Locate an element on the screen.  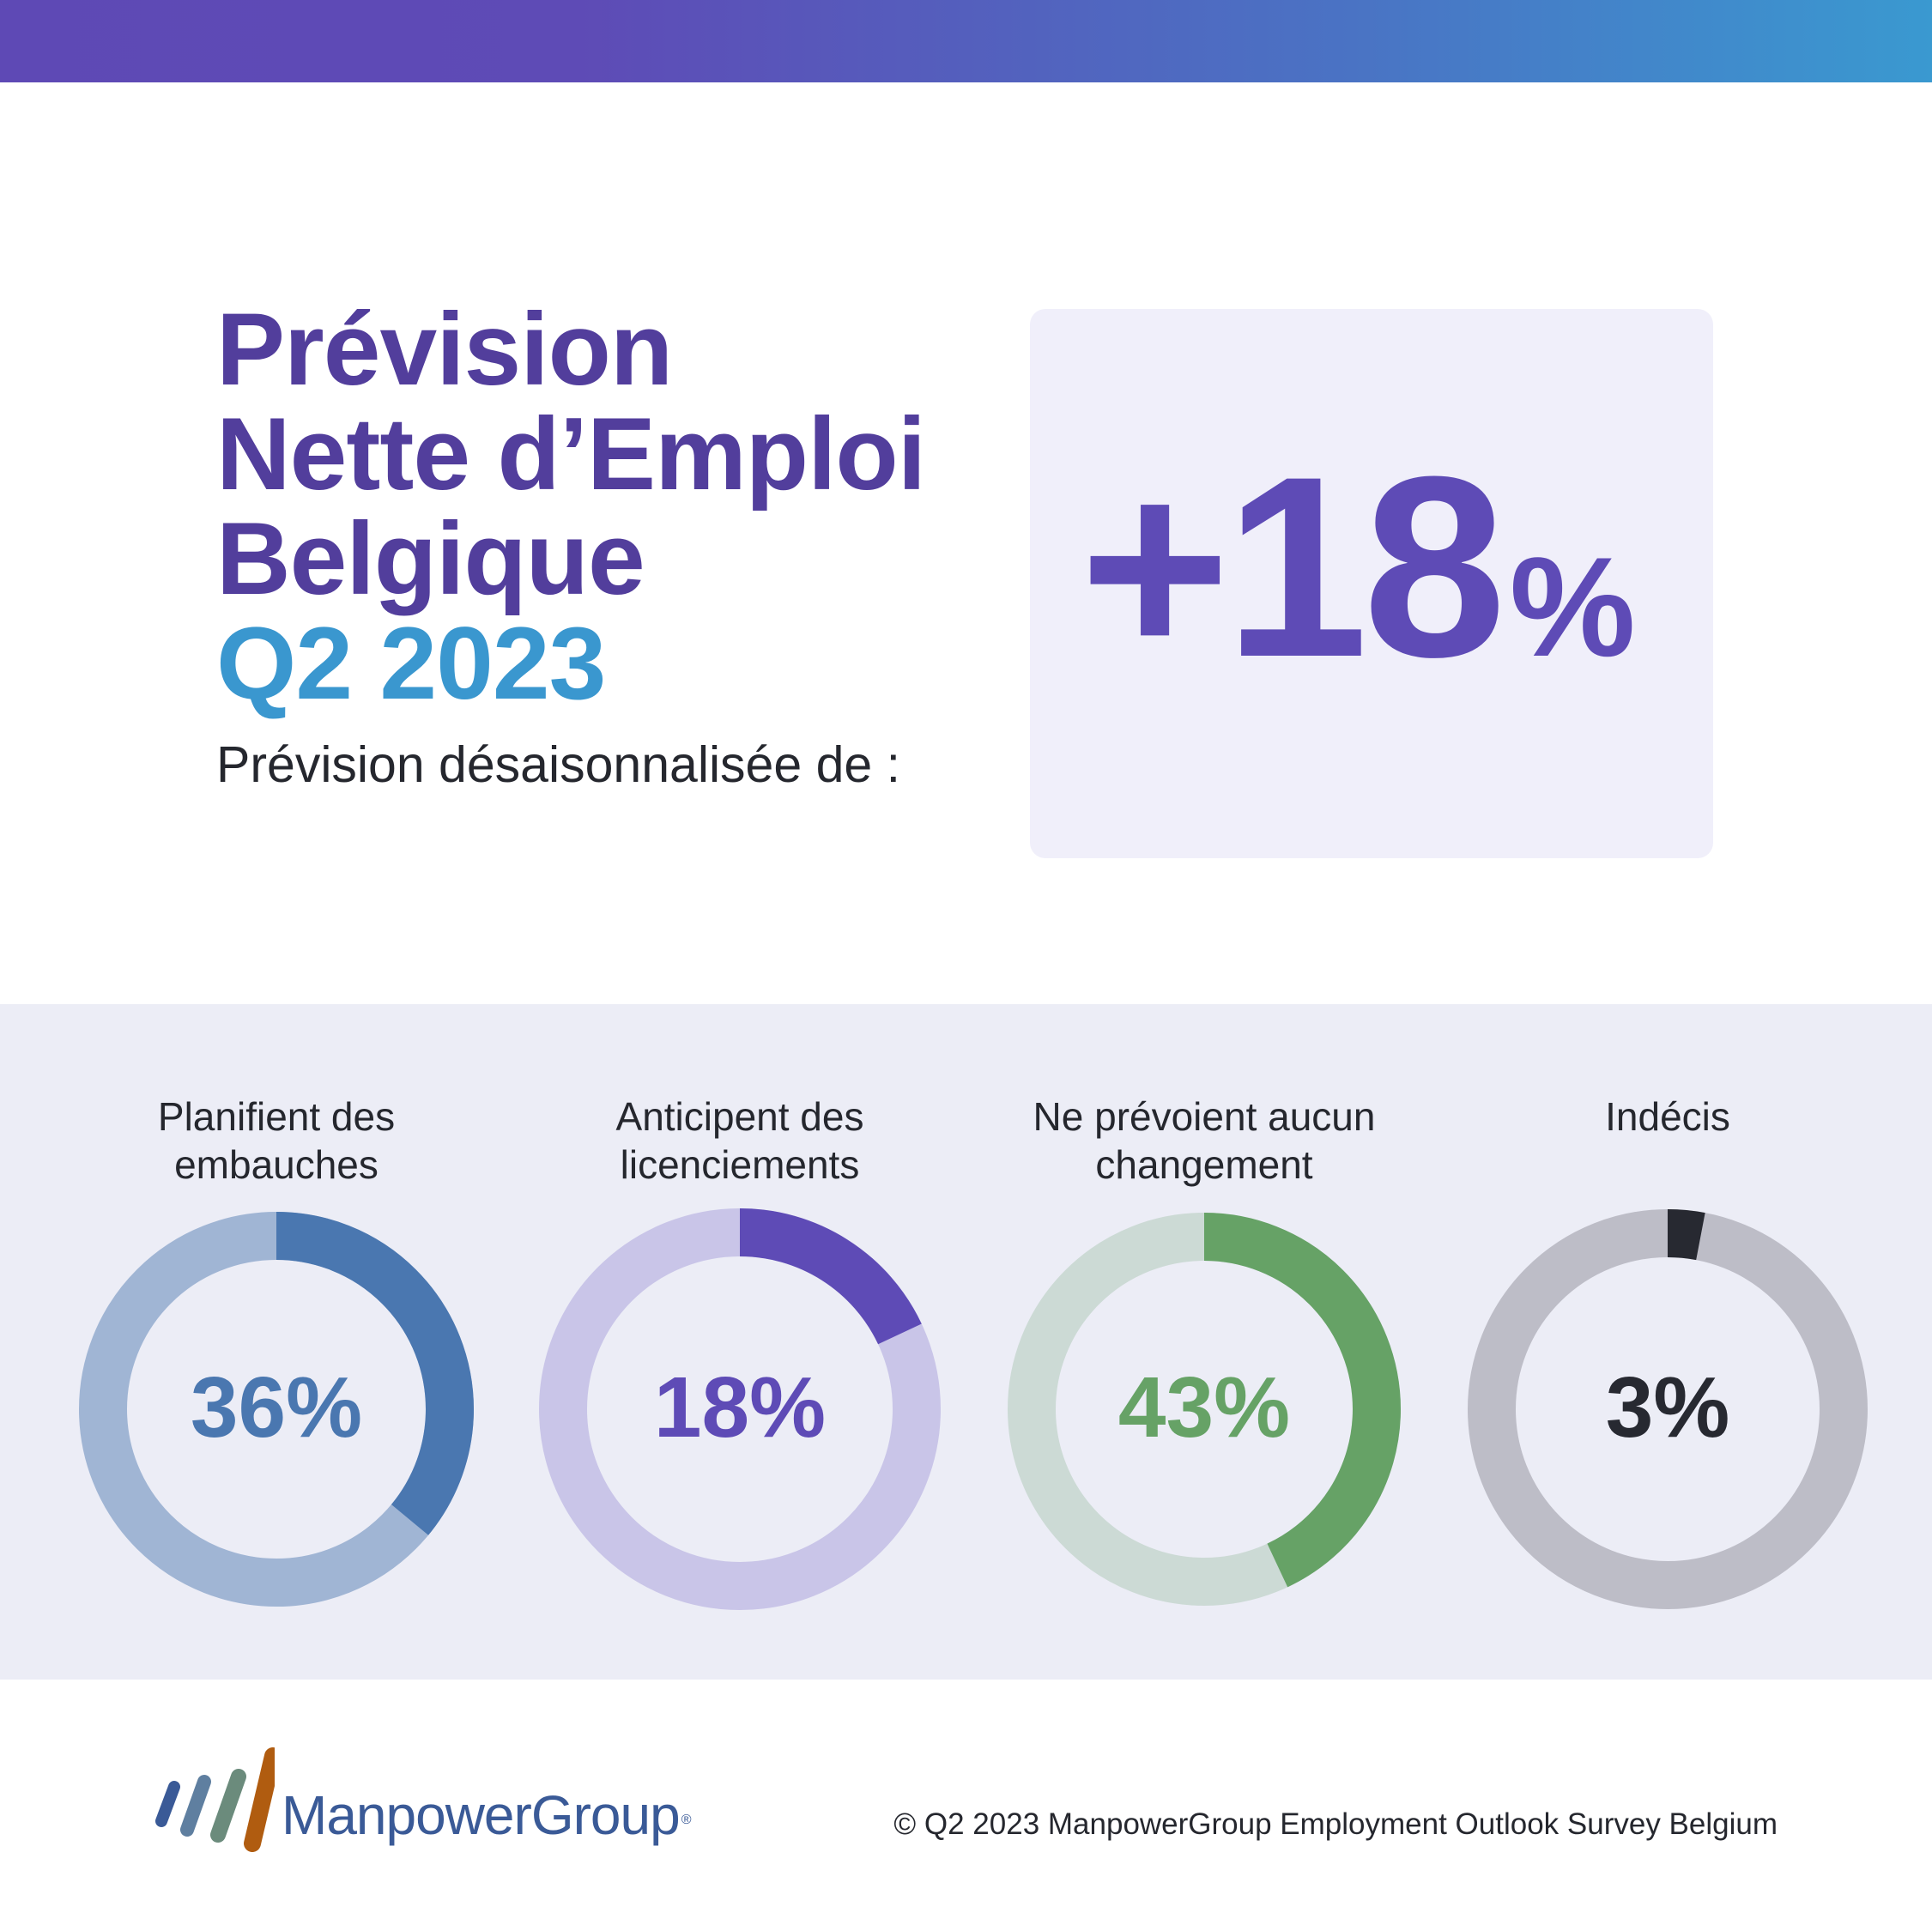
donut-label-3-line-2: changement is located at coordinates (1204, 1164).